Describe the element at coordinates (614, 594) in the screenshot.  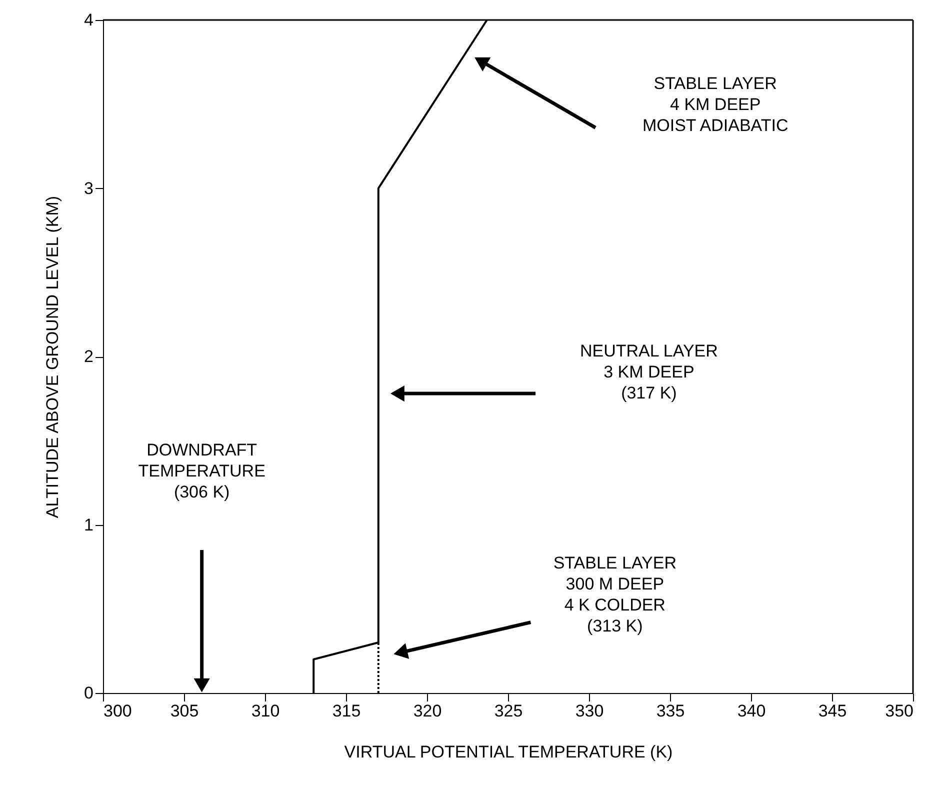
I see `annotation: STABLE LAYER 300 M DEEP 4 K COLDER (313 K)` at that location.